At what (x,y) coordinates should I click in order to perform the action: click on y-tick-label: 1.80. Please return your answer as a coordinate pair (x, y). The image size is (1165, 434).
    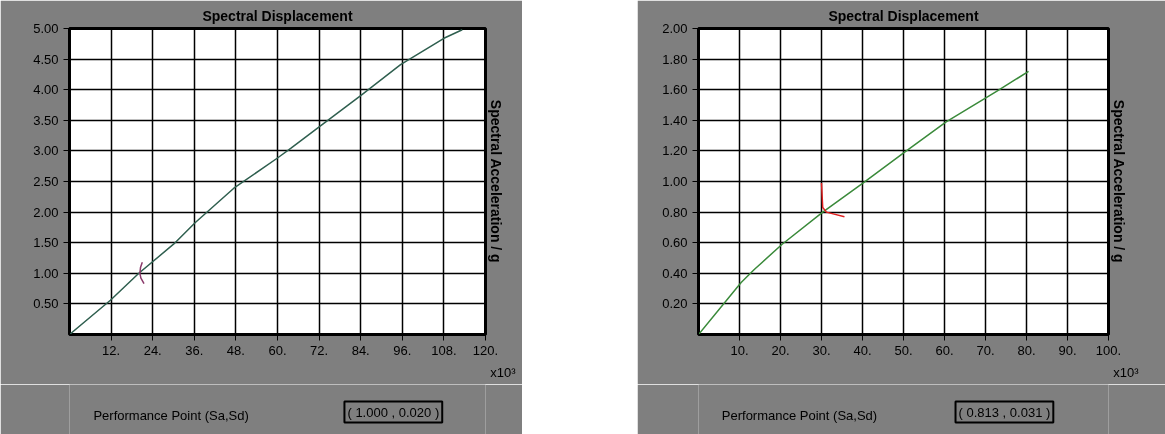
    Looking at the image, I should click on (675, 59).